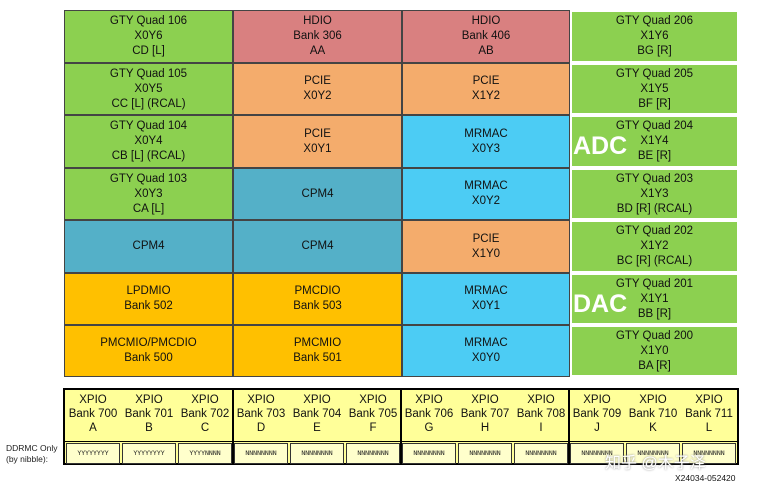 The width and height of the screenshot is (773, 492). I want to click on block-text-line: BC [R] (RCAL), so click(654, 261).